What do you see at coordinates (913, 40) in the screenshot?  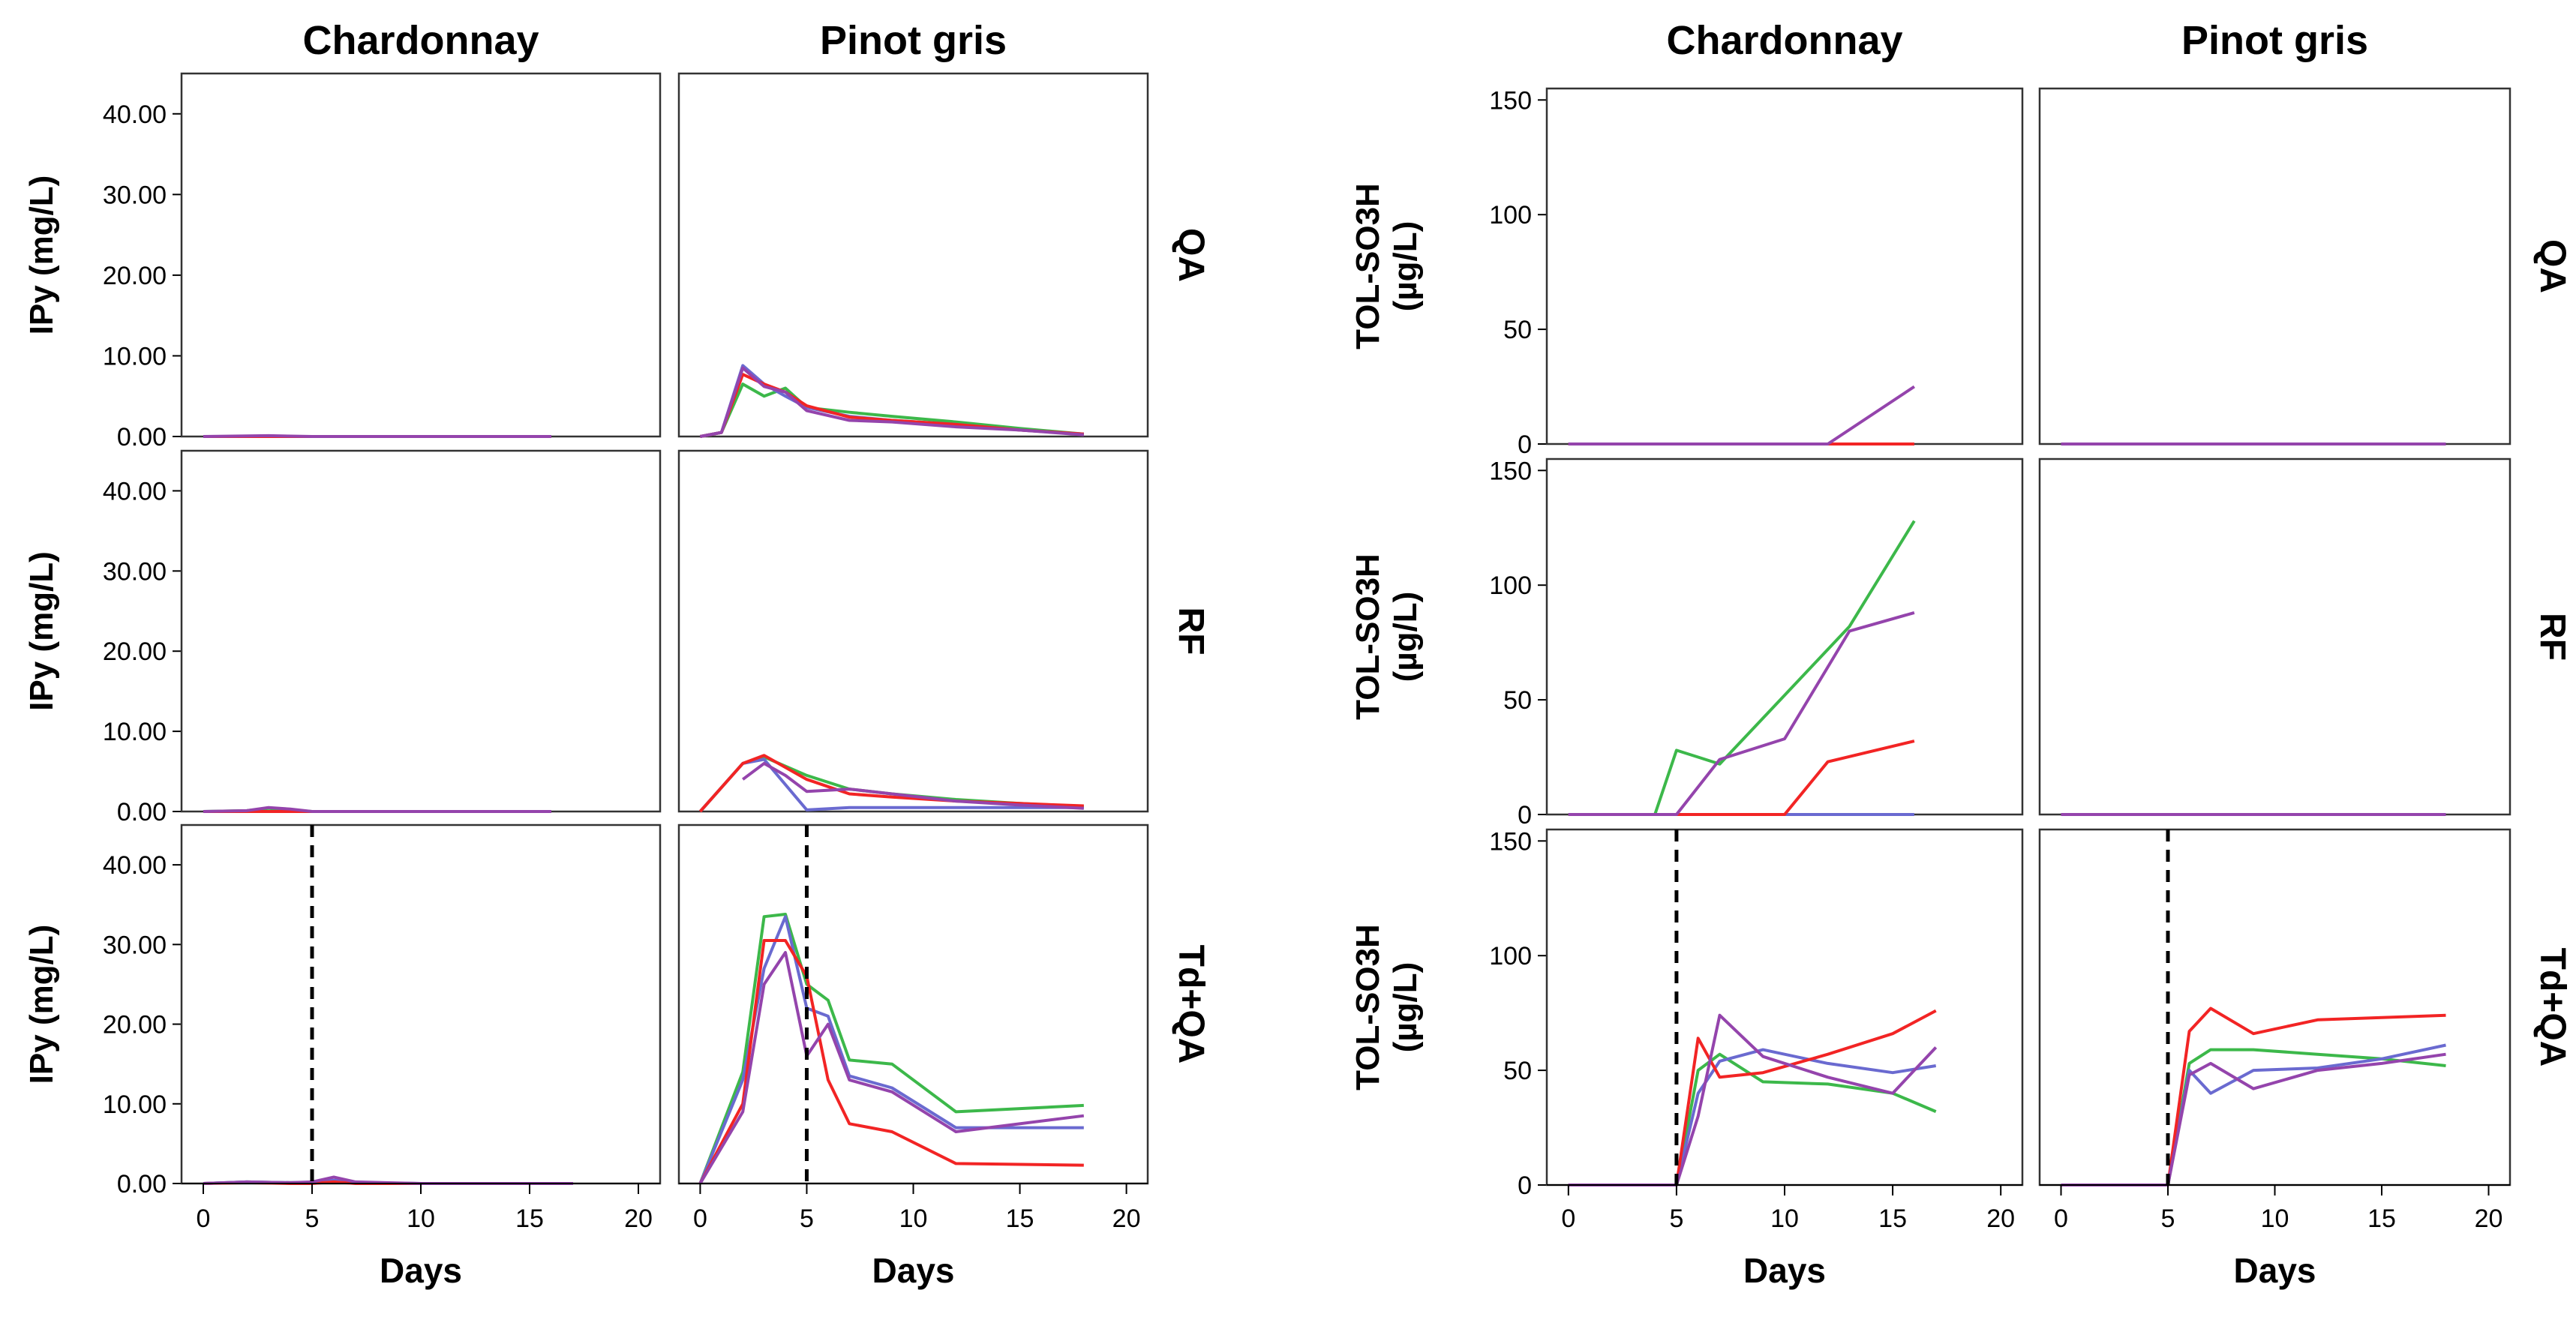 I see `column-title: Pinot gris` at bounding box center [913, 40].